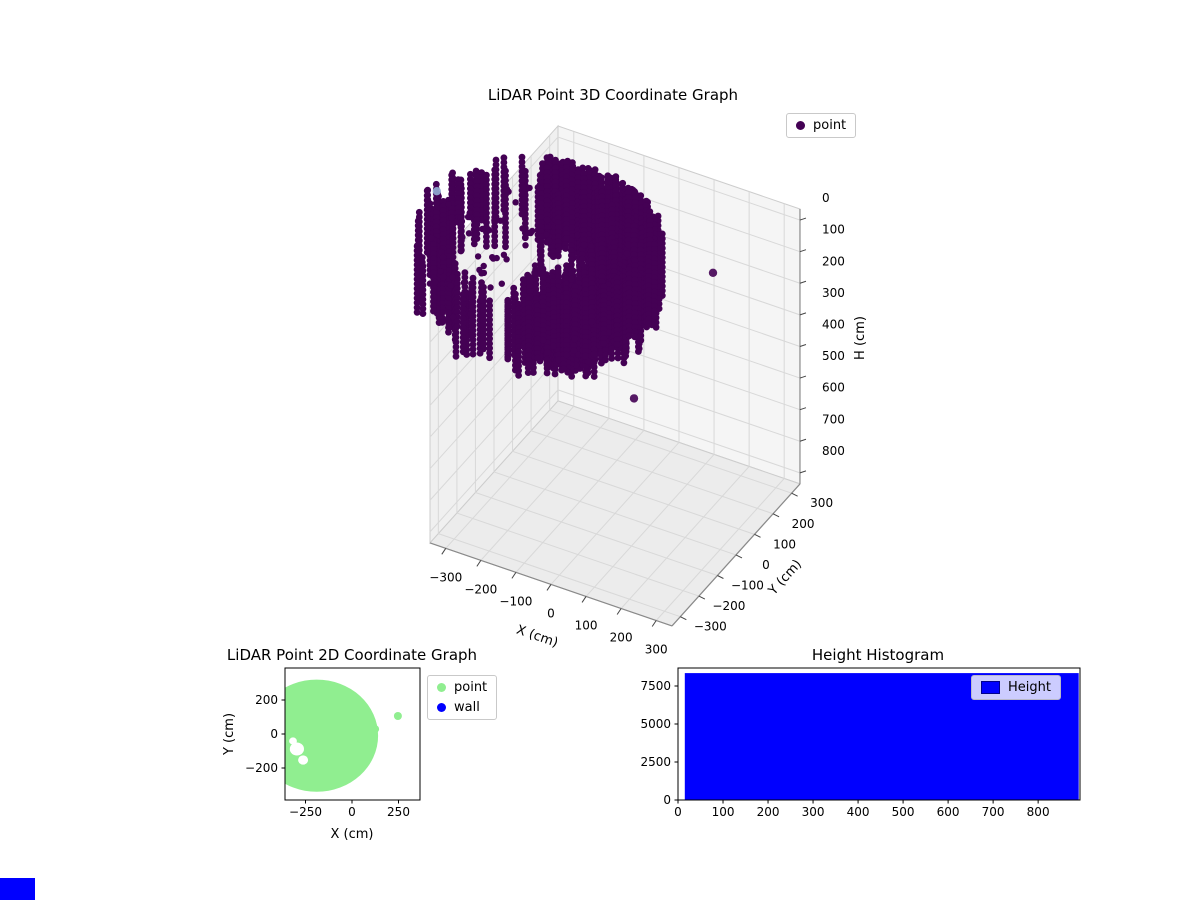 The image size is (1200, 900). I want to click on h3d-tick-label: 400, so click(833, 324).